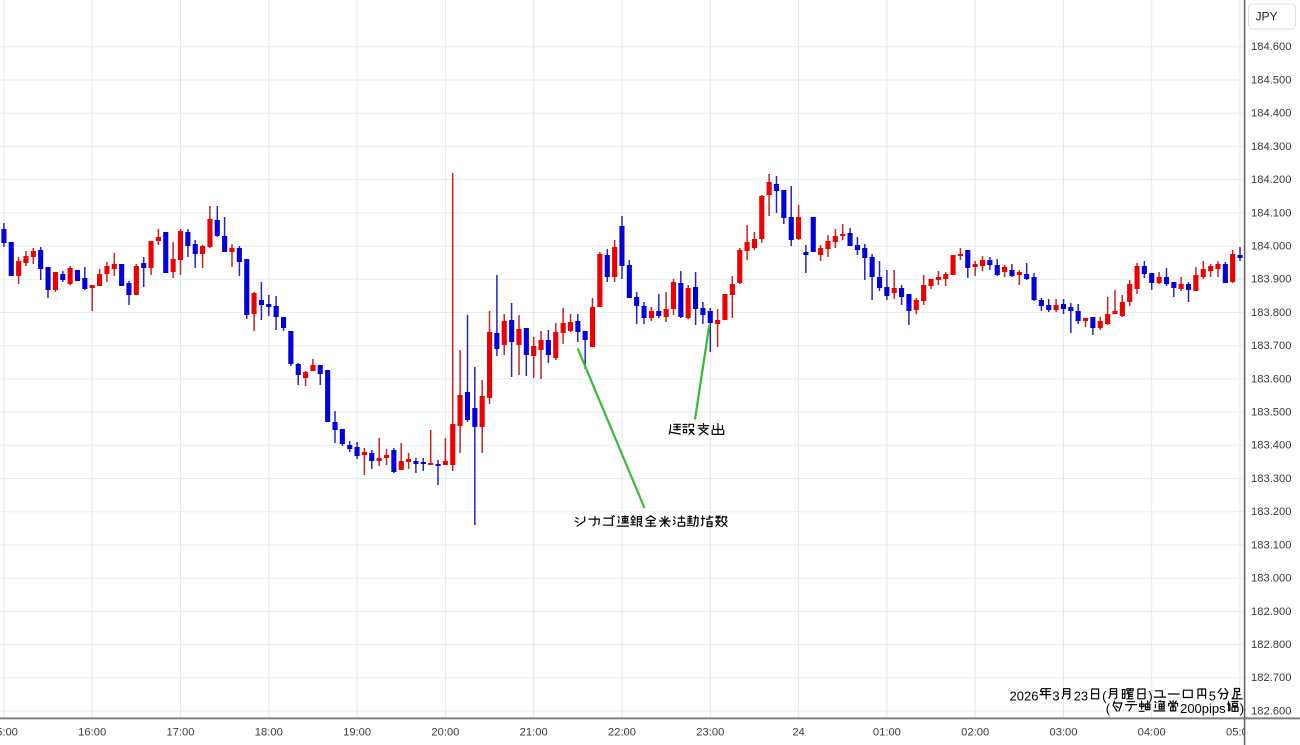  Describe the element at coordinates (1271, 612) in the screenshot. I see `svg-text: 182.900` at that location.